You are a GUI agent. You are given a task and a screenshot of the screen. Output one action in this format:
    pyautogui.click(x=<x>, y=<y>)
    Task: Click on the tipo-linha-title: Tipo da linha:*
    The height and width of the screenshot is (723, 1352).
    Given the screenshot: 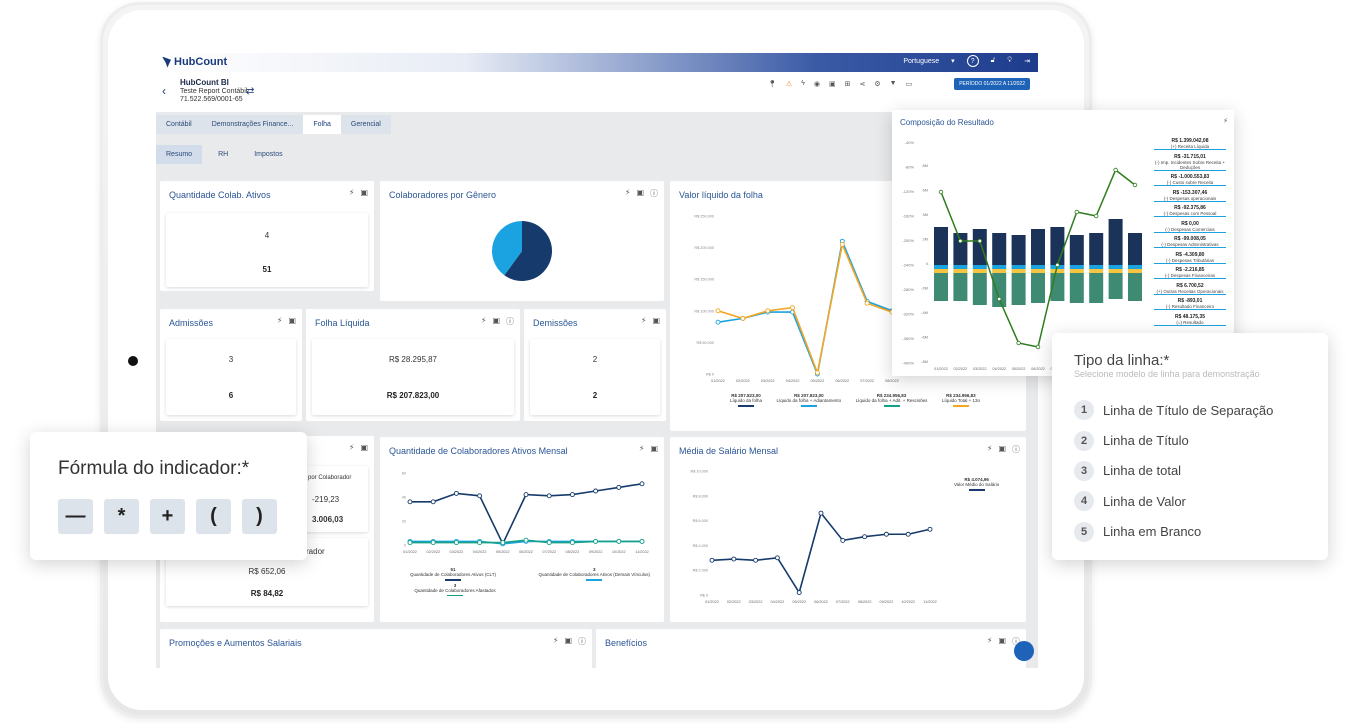 What is the action you would take?
    pyautogui.click(x=1122, y=360)
    